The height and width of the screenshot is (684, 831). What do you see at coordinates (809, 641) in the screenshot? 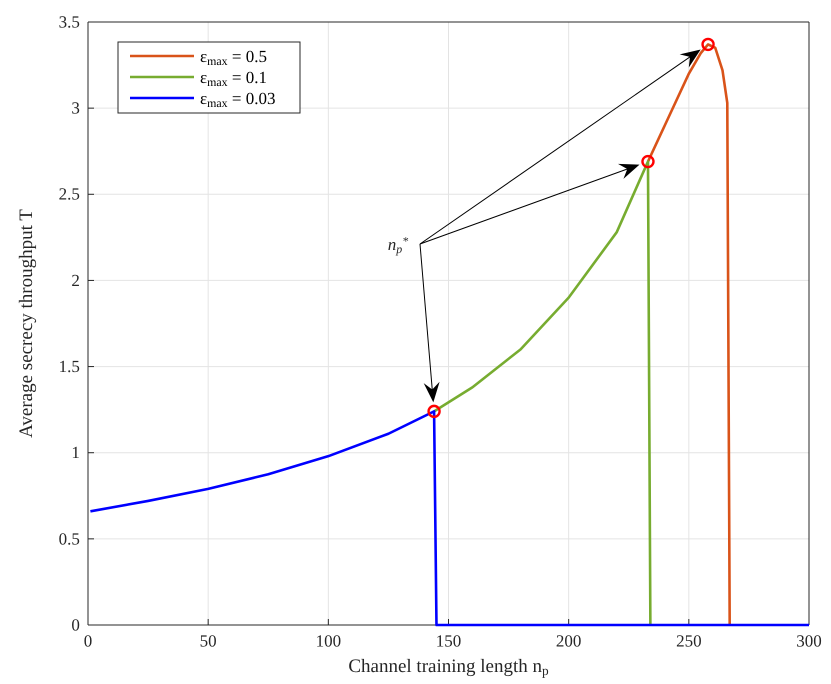
I see `x-tick-label: 300` at bounding box center [809, 641].